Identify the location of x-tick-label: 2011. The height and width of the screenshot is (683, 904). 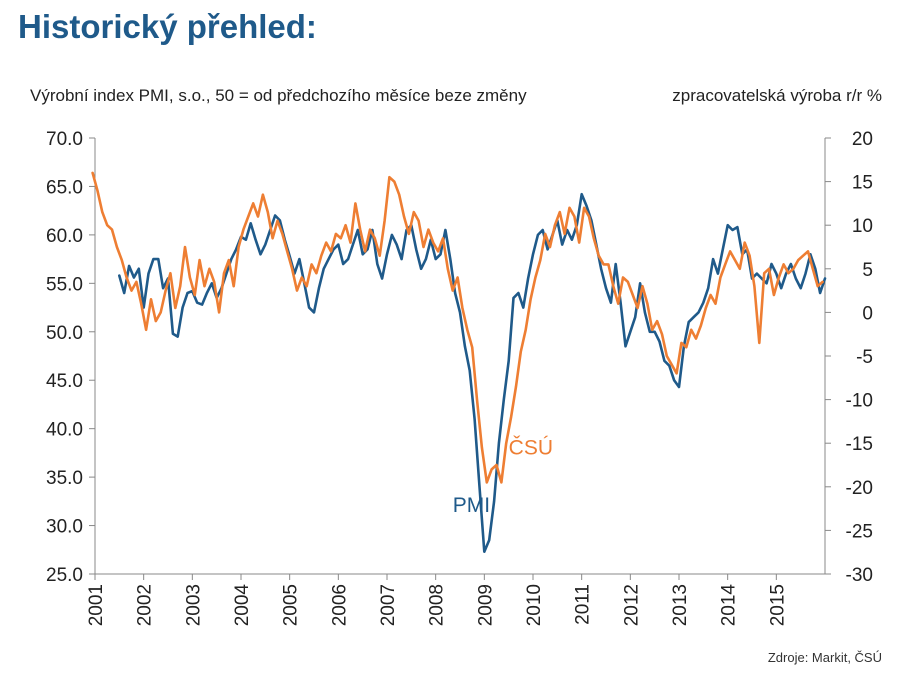
(583, 604).